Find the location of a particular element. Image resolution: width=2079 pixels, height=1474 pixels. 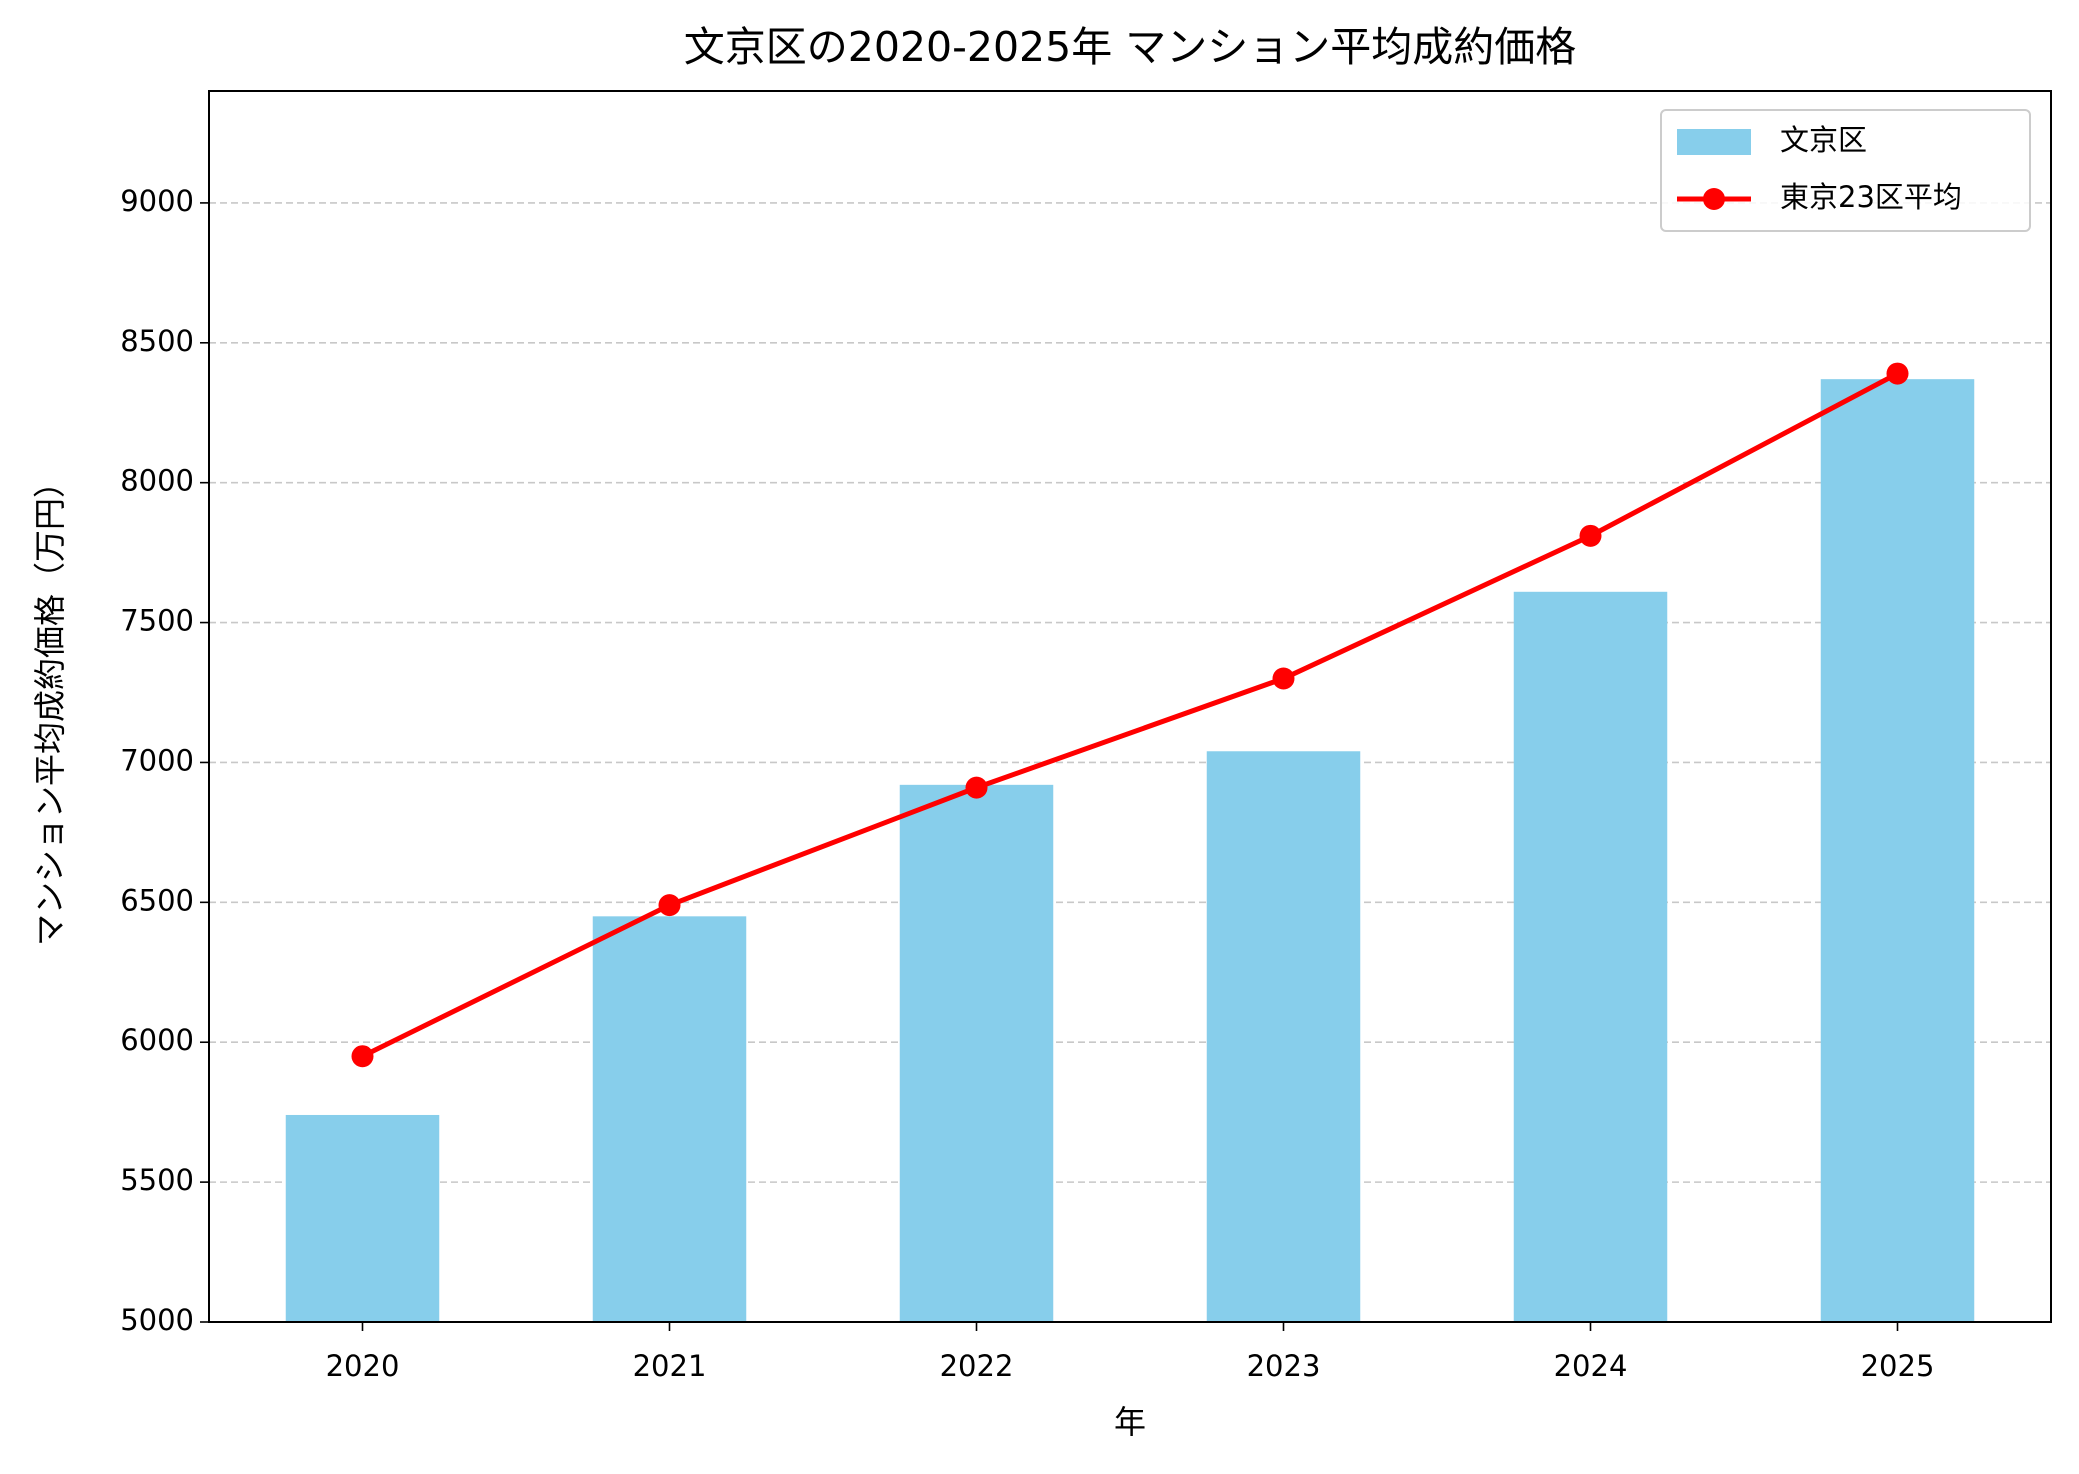

y-tick-label: 8500 is located at coordinates (157, 341).